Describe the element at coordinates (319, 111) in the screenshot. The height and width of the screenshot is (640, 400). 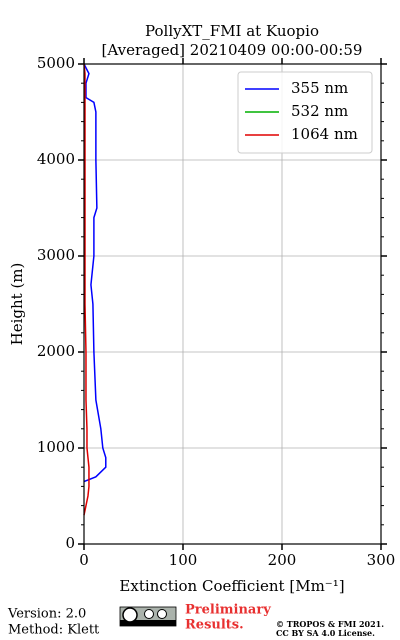
I see `legend-label: 532 nm` at that location.